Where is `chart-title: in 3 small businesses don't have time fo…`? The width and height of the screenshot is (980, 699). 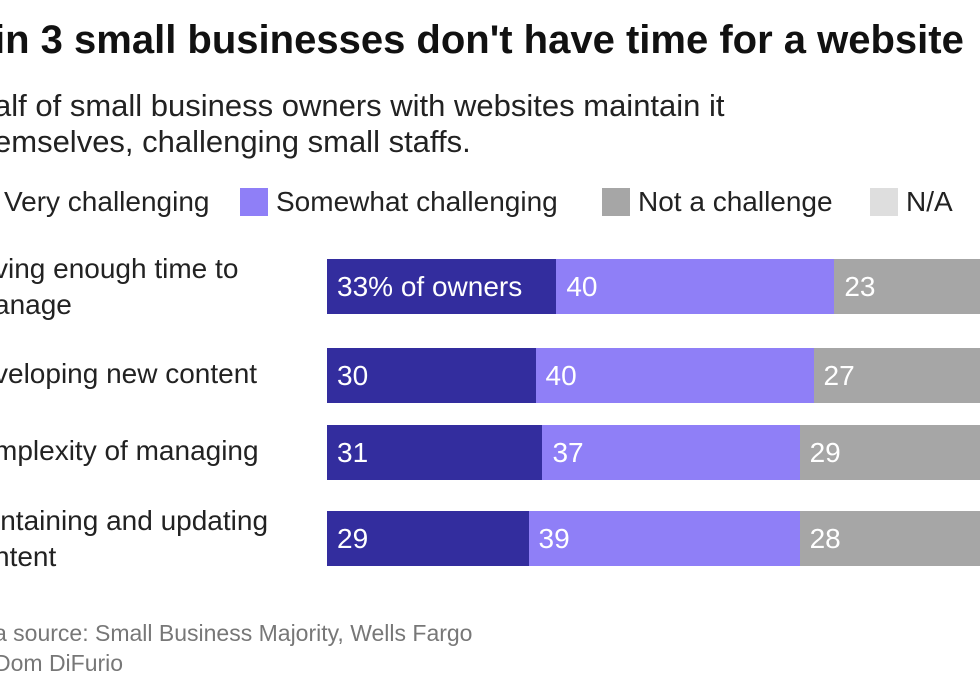
chart-title: in 3 small businesses don't have time fo… is located at coordinates (482, 40).